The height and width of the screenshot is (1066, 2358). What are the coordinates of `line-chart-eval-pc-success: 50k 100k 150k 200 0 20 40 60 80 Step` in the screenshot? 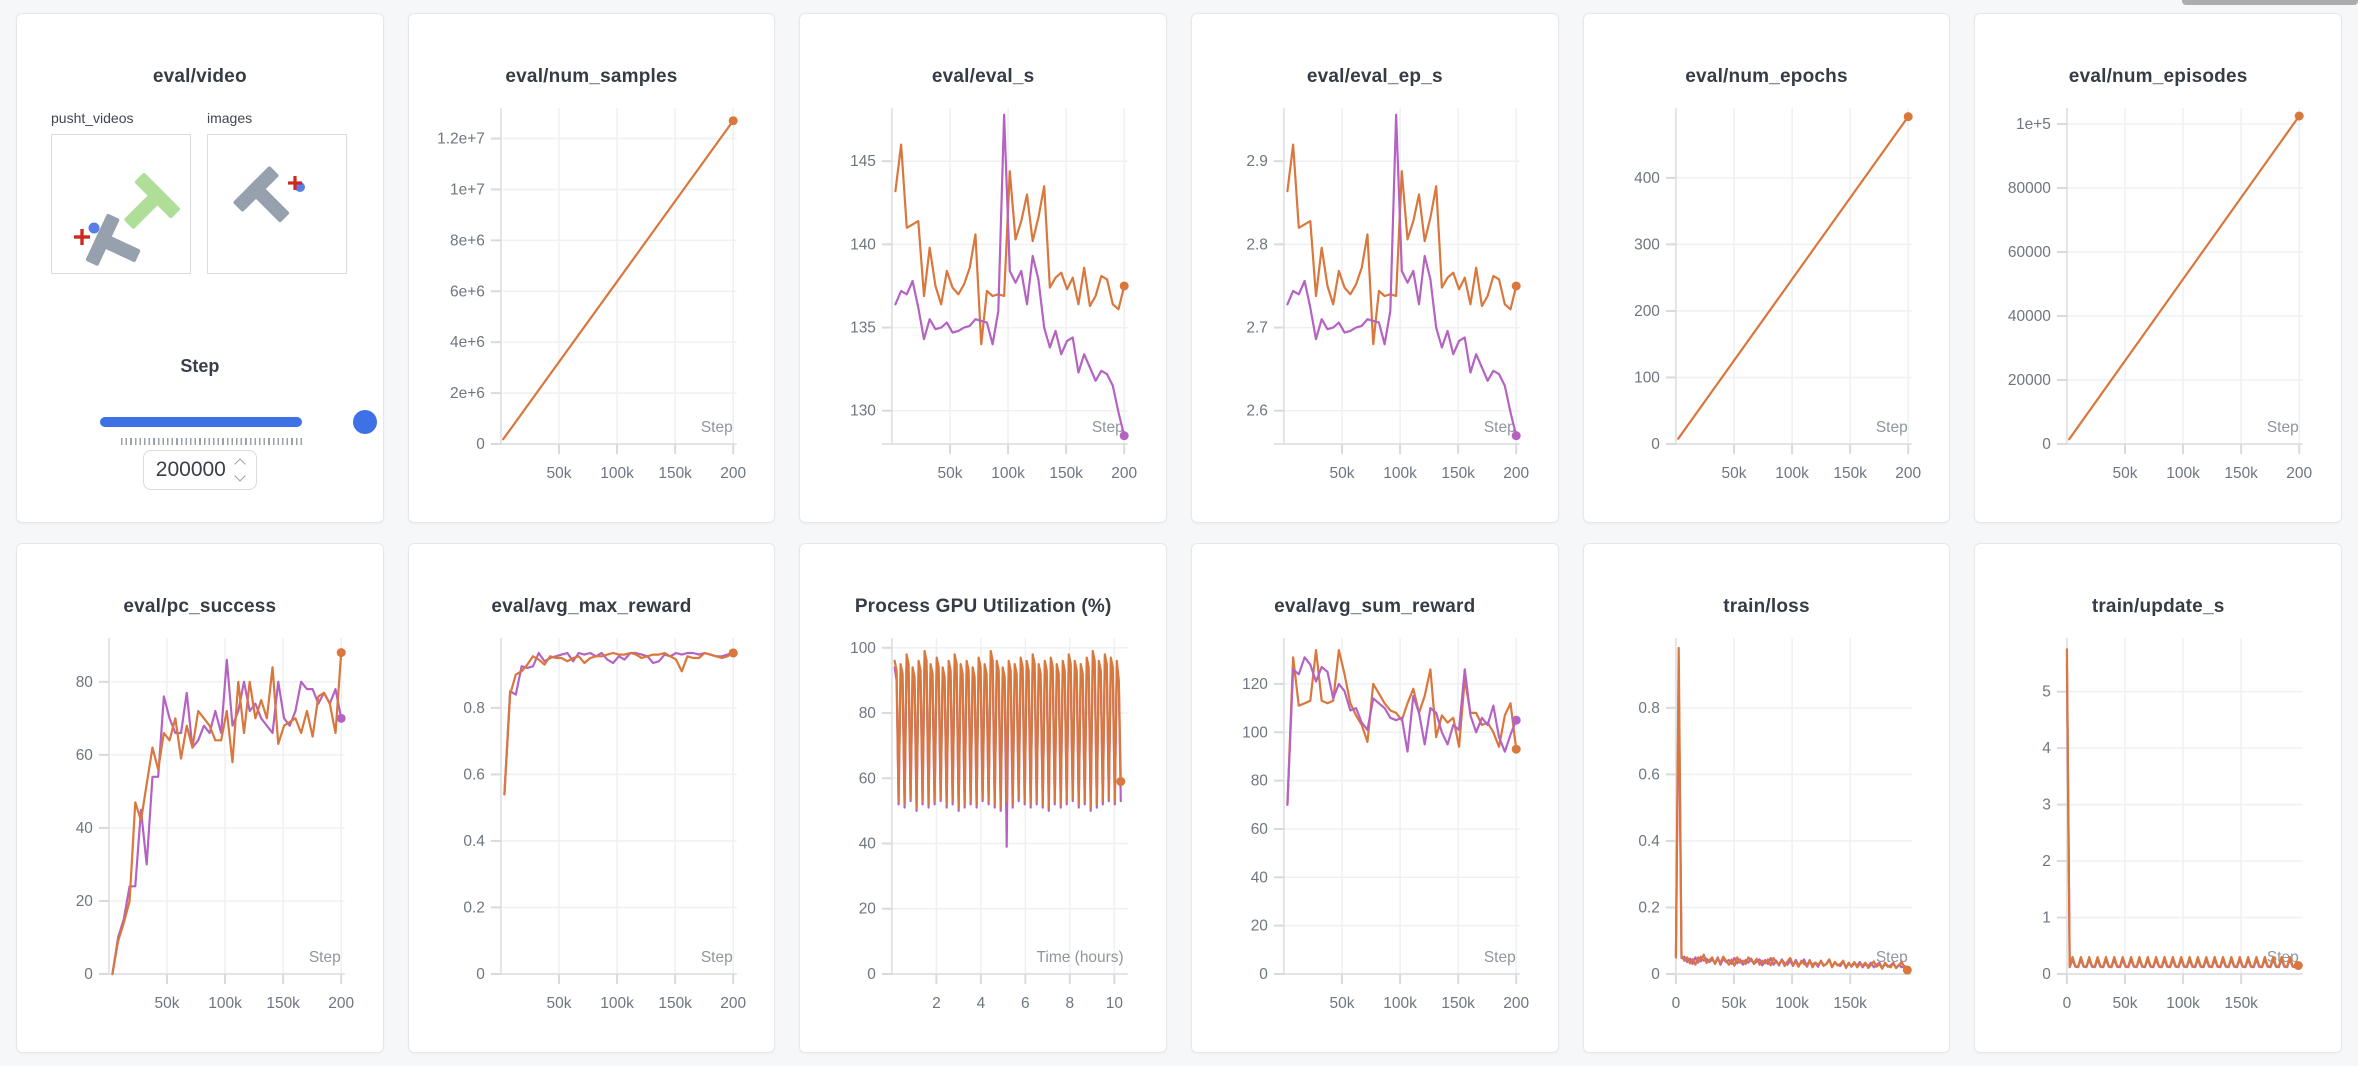 It's located at (200, 833).